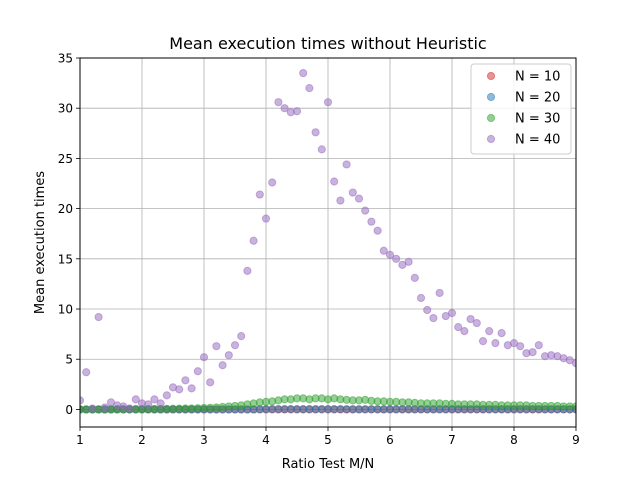  I want to click on legend-box, so click(521, 109).